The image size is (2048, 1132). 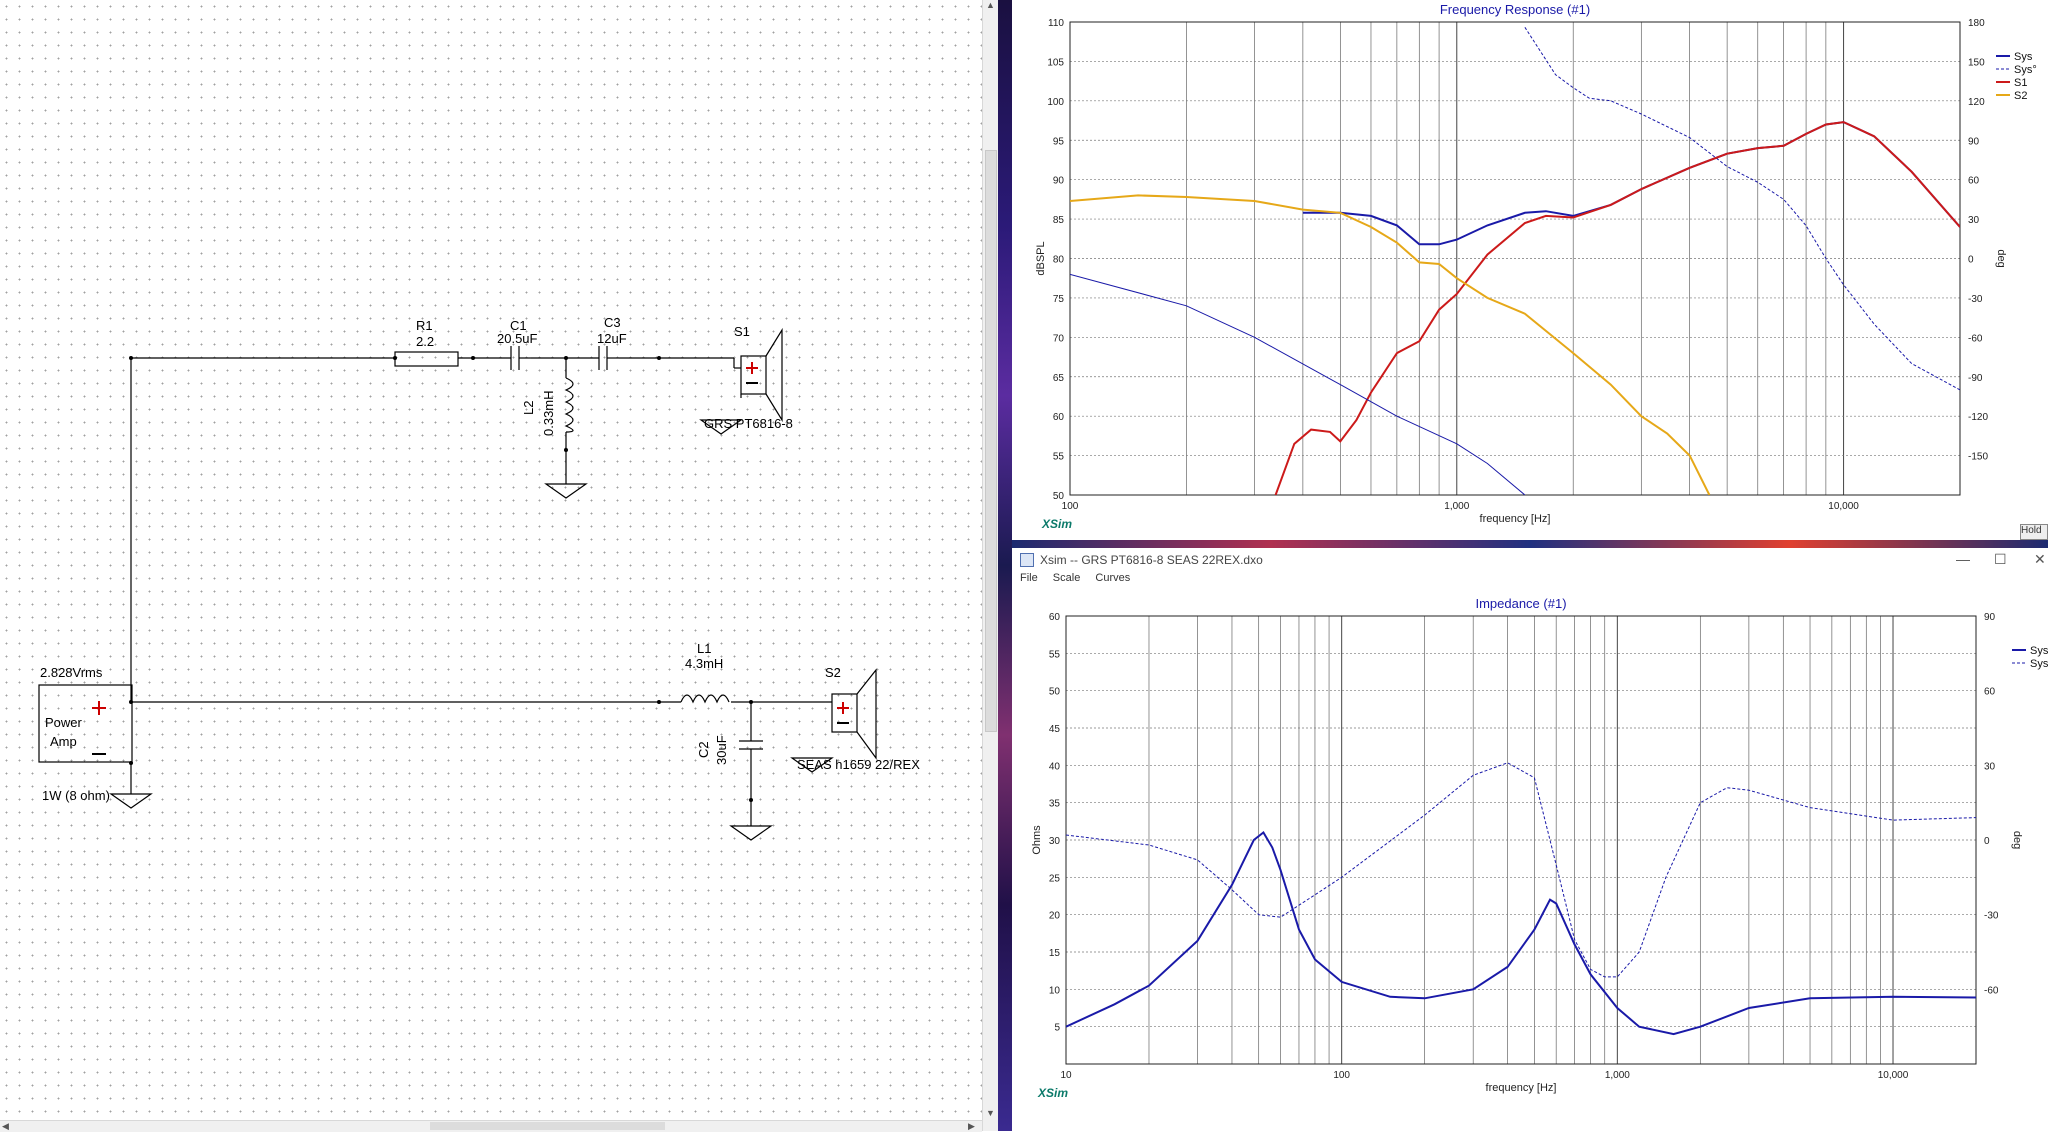 I want to click on y-axis-label: dBSPL, so click(x=1041, y=258).